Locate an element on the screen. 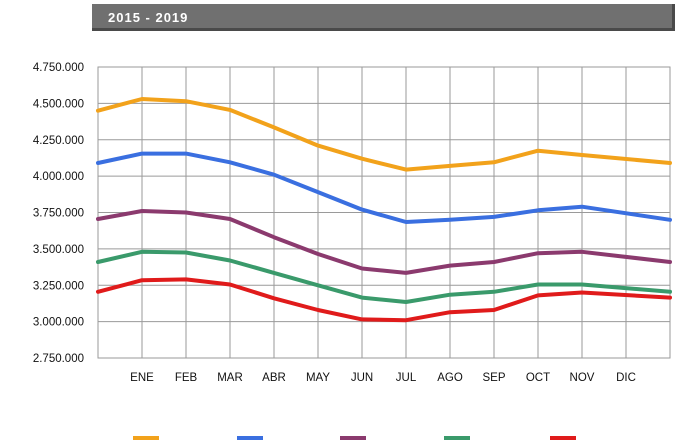 The image size is (700, 441). x-tick-label: ENE is located at coordinates (142, 378).